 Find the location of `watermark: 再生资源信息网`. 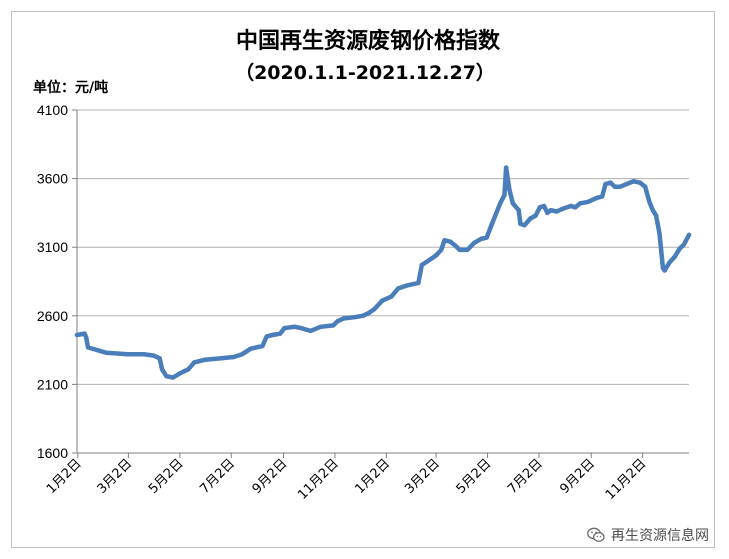

watermark: 再生资源信息网 is located at coordinates (648, 535).